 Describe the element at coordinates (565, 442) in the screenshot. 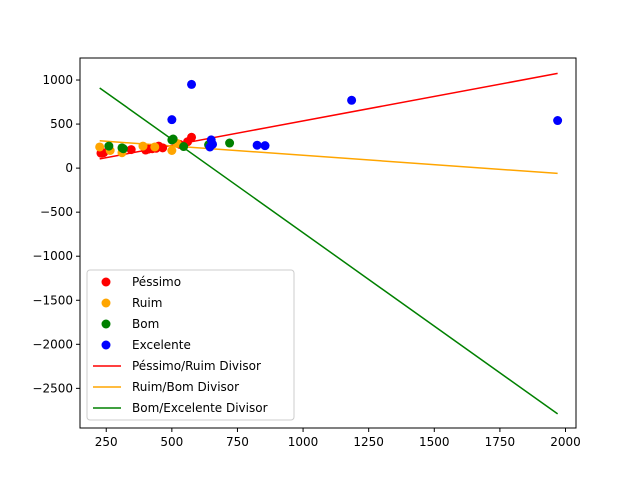

I see `x-tick-label-7: 2000` at that location.